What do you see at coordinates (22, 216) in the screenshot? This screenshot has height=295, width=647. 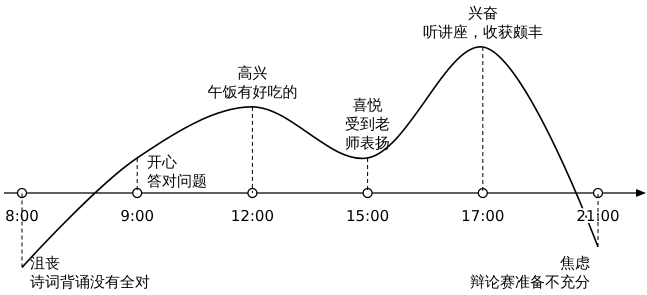 I see `x-tick-label: 8:00` at bounding box center [22, 216].